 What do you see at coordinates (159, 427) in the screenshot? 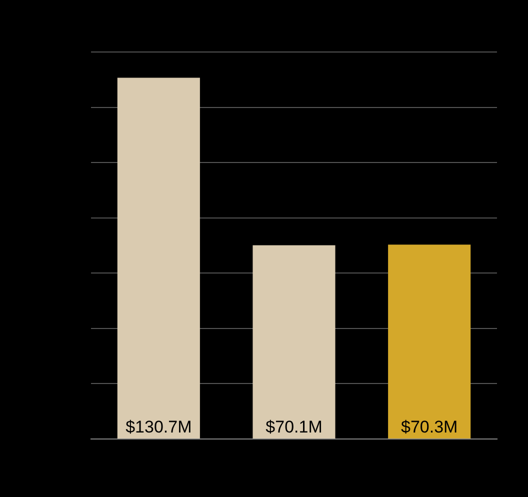
I see `data-label: $130.7M` at bounding box center [159, 427].